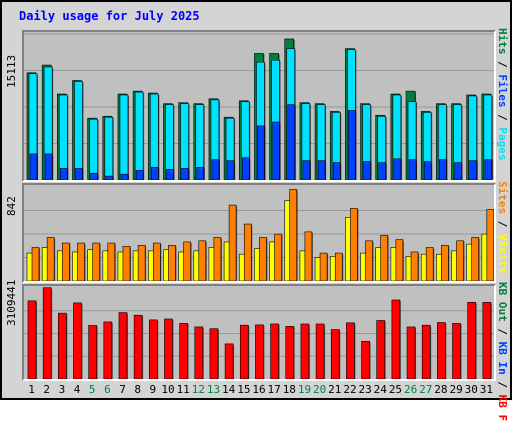  What do you see at coordinates (244, 389) in the screenshot?
I see `day-label: 15` at bounding box center [244, 389].